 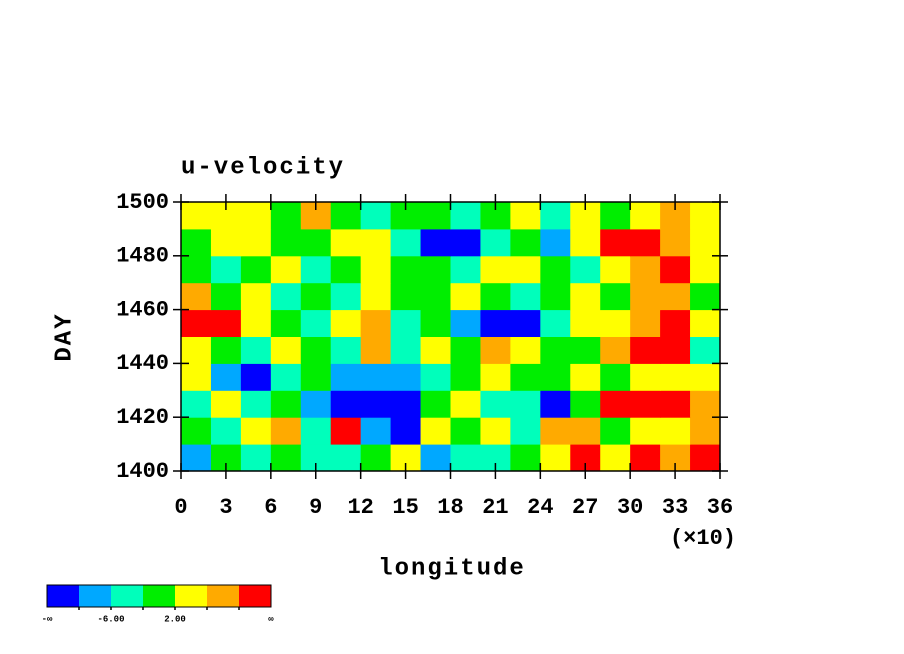 I want to click on x-tick-label: 9, so click(x=315, y=507).